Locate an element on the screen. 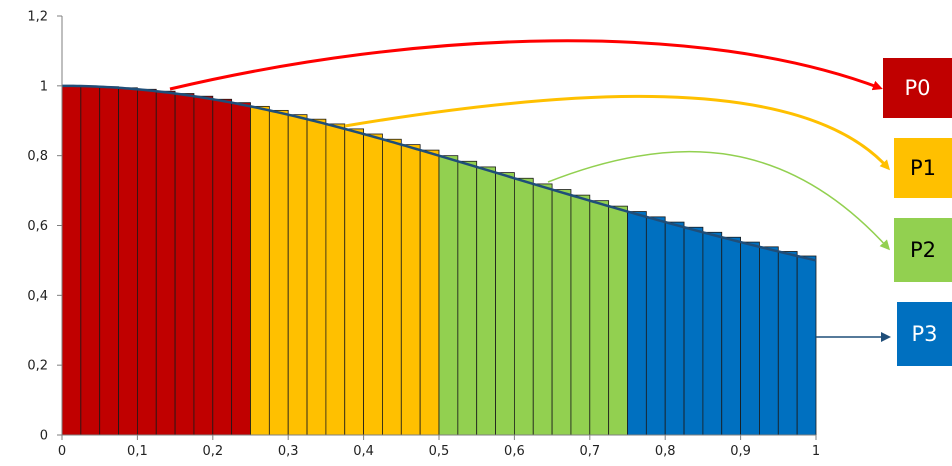  arrow-p1 is located at coordinates (617, 132).